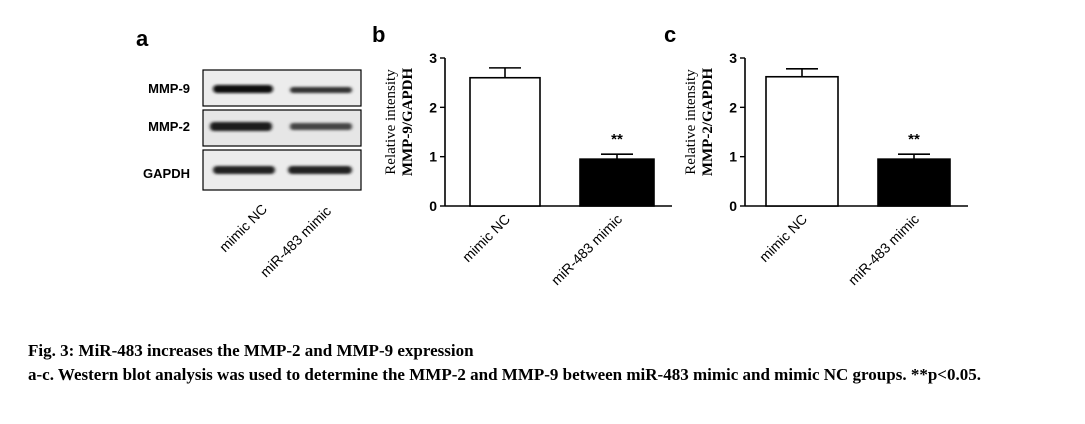 This screenshot has width=1085, height=424. I want to click on band-mmp2-mir483-mimic, so click(321, 126).